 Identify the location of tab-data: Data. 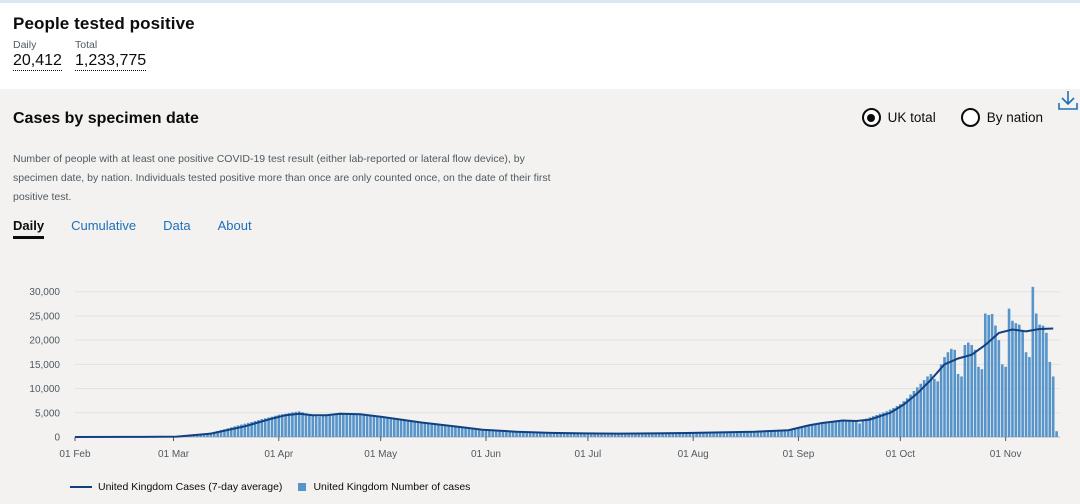
(177, 225).